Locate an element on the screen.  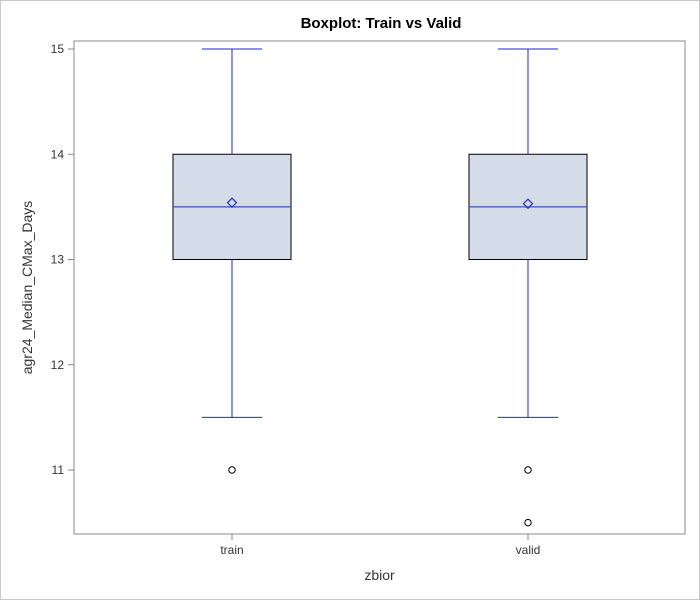
x-tick-label: valid is located at coordinates (528, 550).